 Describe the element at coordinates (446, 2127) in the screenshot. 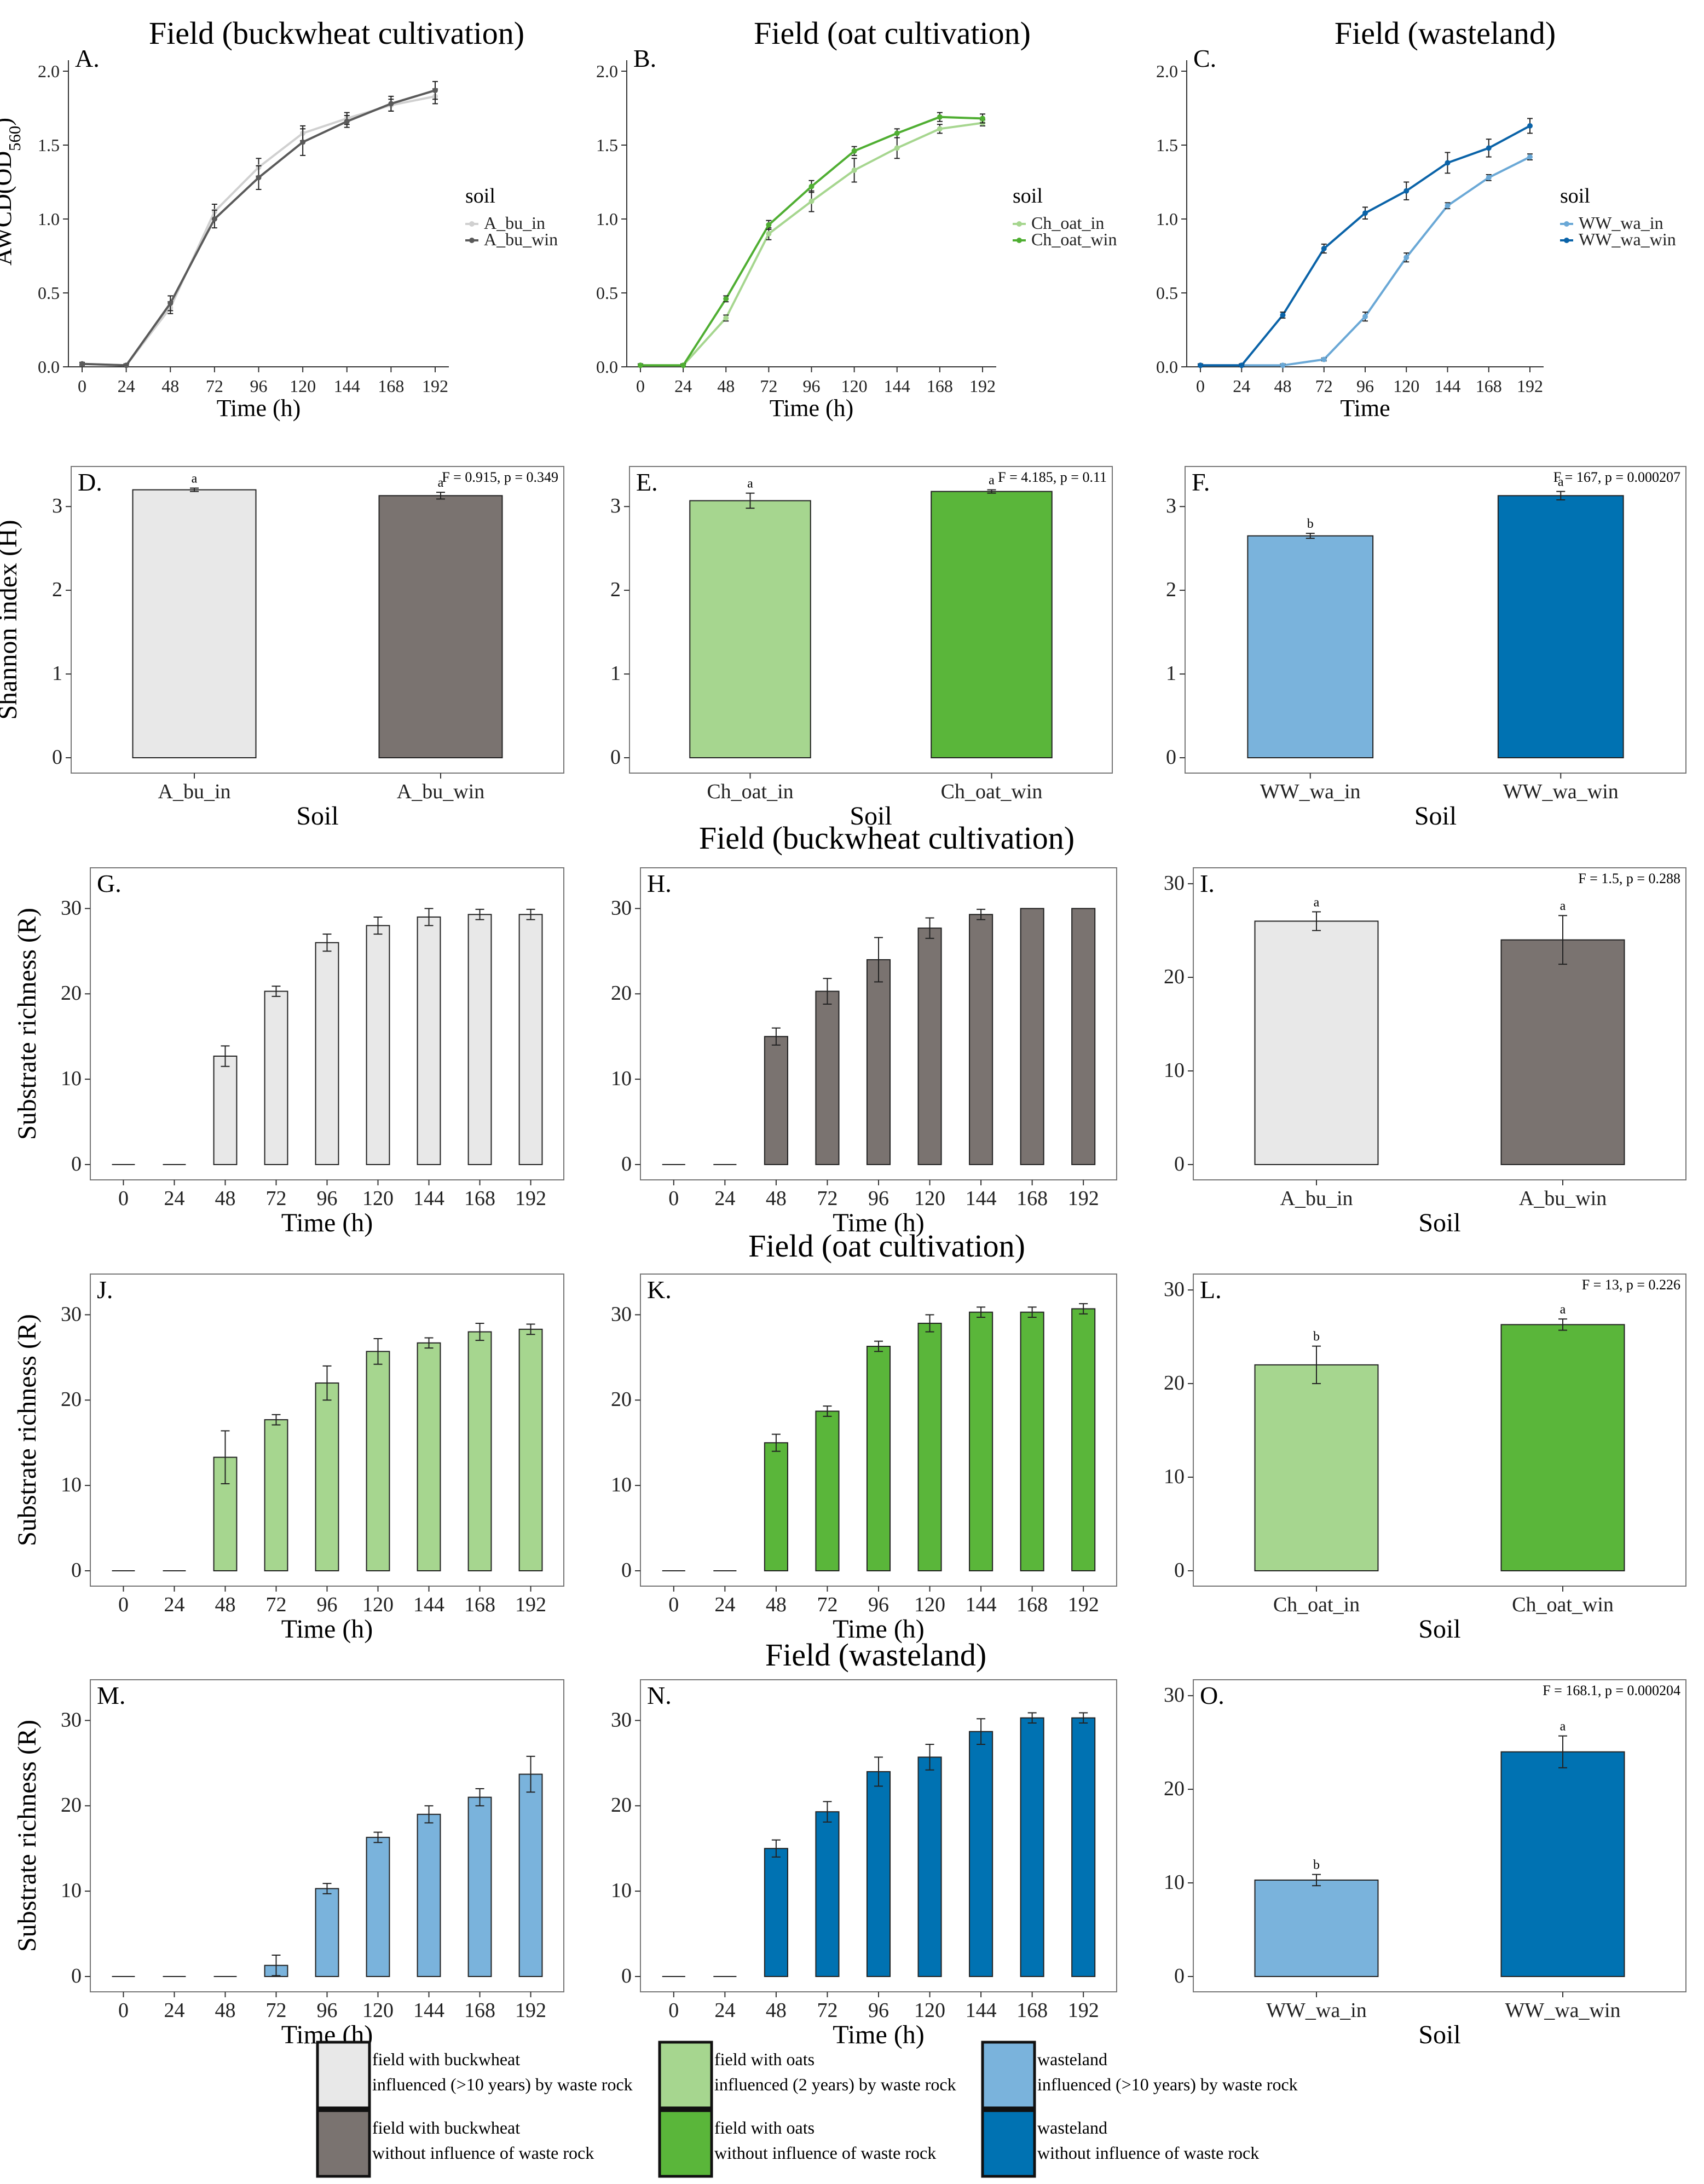

I see `key-label: field with buckwheat` at that location.